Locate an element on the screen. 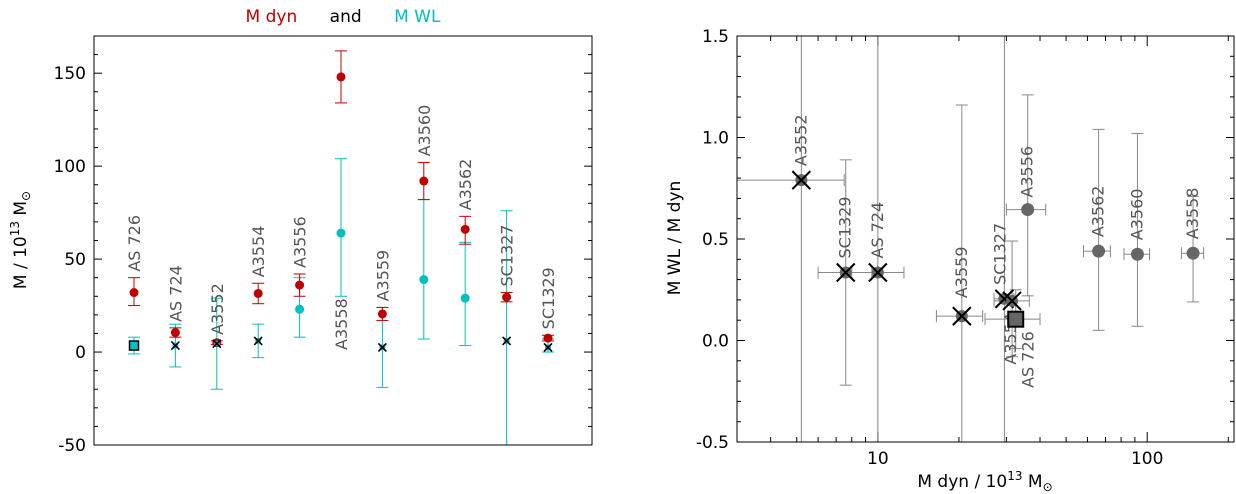 Image resolution: width=1236 pixels, height=494 pixels. y-tick-label: -50 is located at coordinates (72, 446).